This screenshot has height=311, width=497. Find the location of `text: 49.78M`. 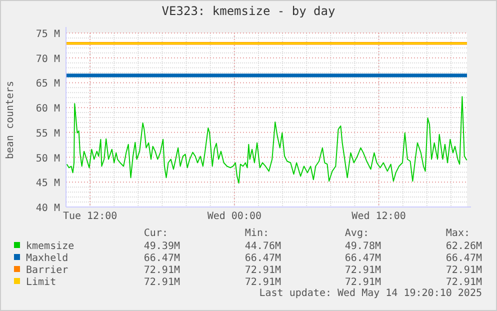

text: 49.78M is located at coordinates (362, 246).